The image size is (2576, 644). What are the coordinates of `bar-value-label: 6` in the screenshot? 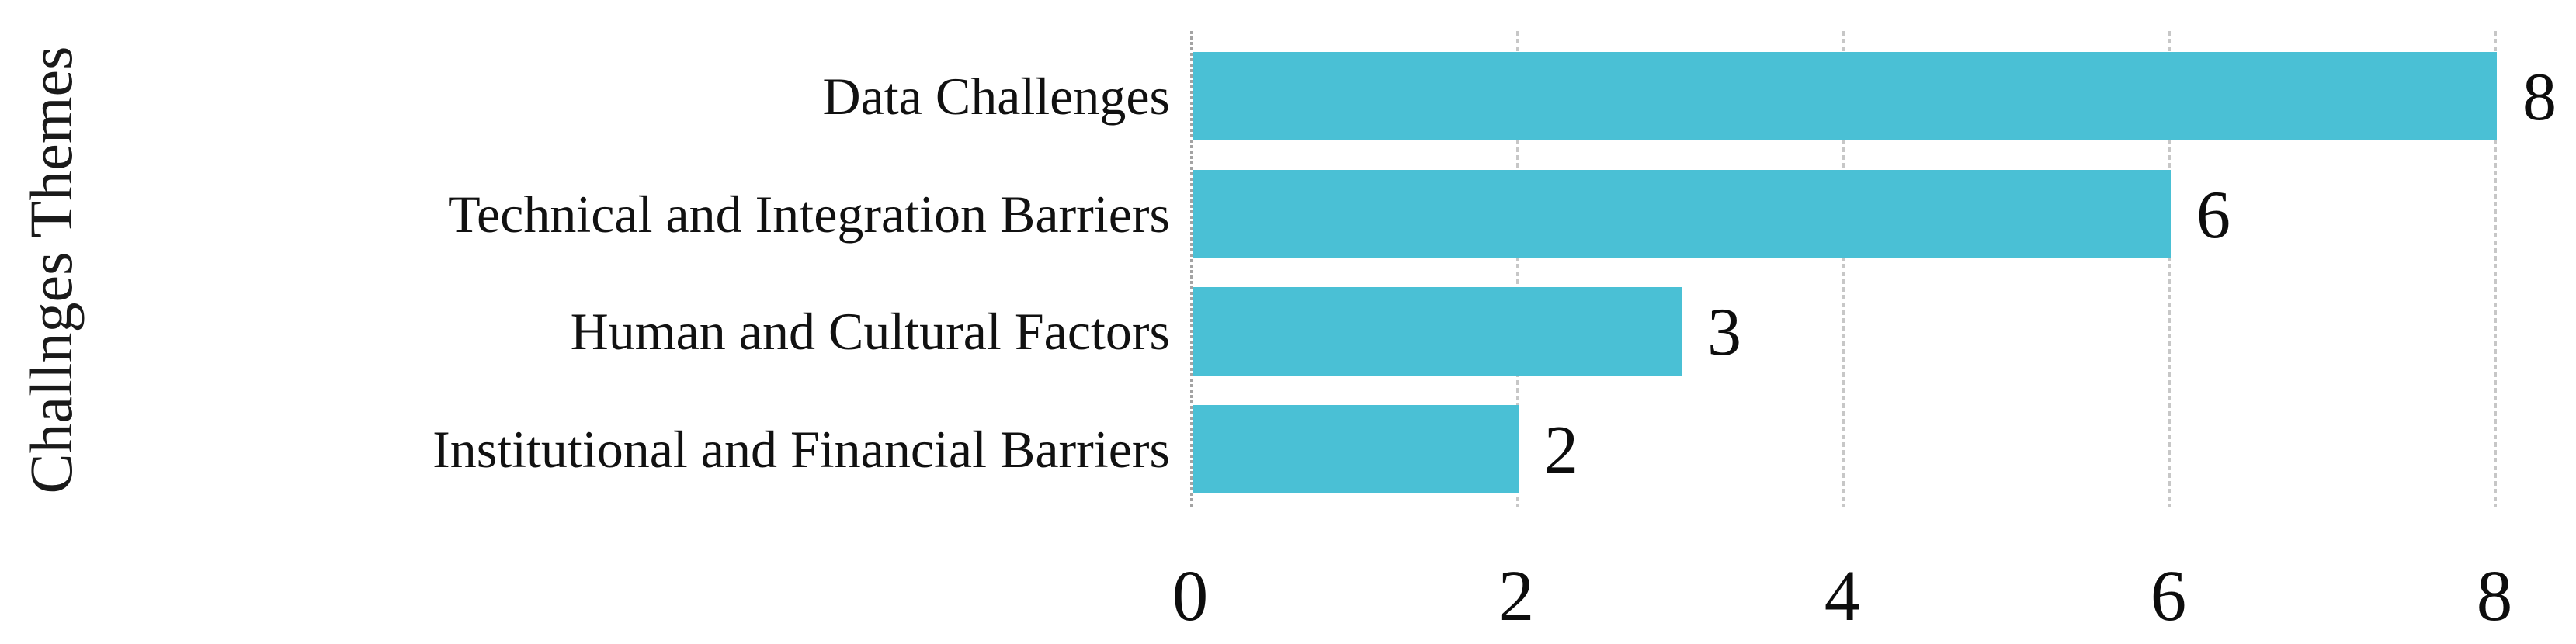 It's located at (2213, 215).